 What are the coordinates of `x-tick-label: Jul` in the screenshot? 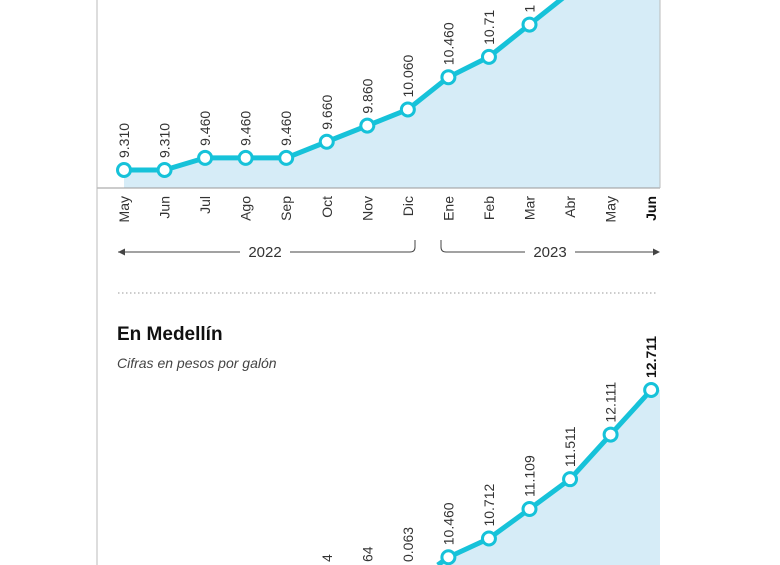 It's located at (205, 205).